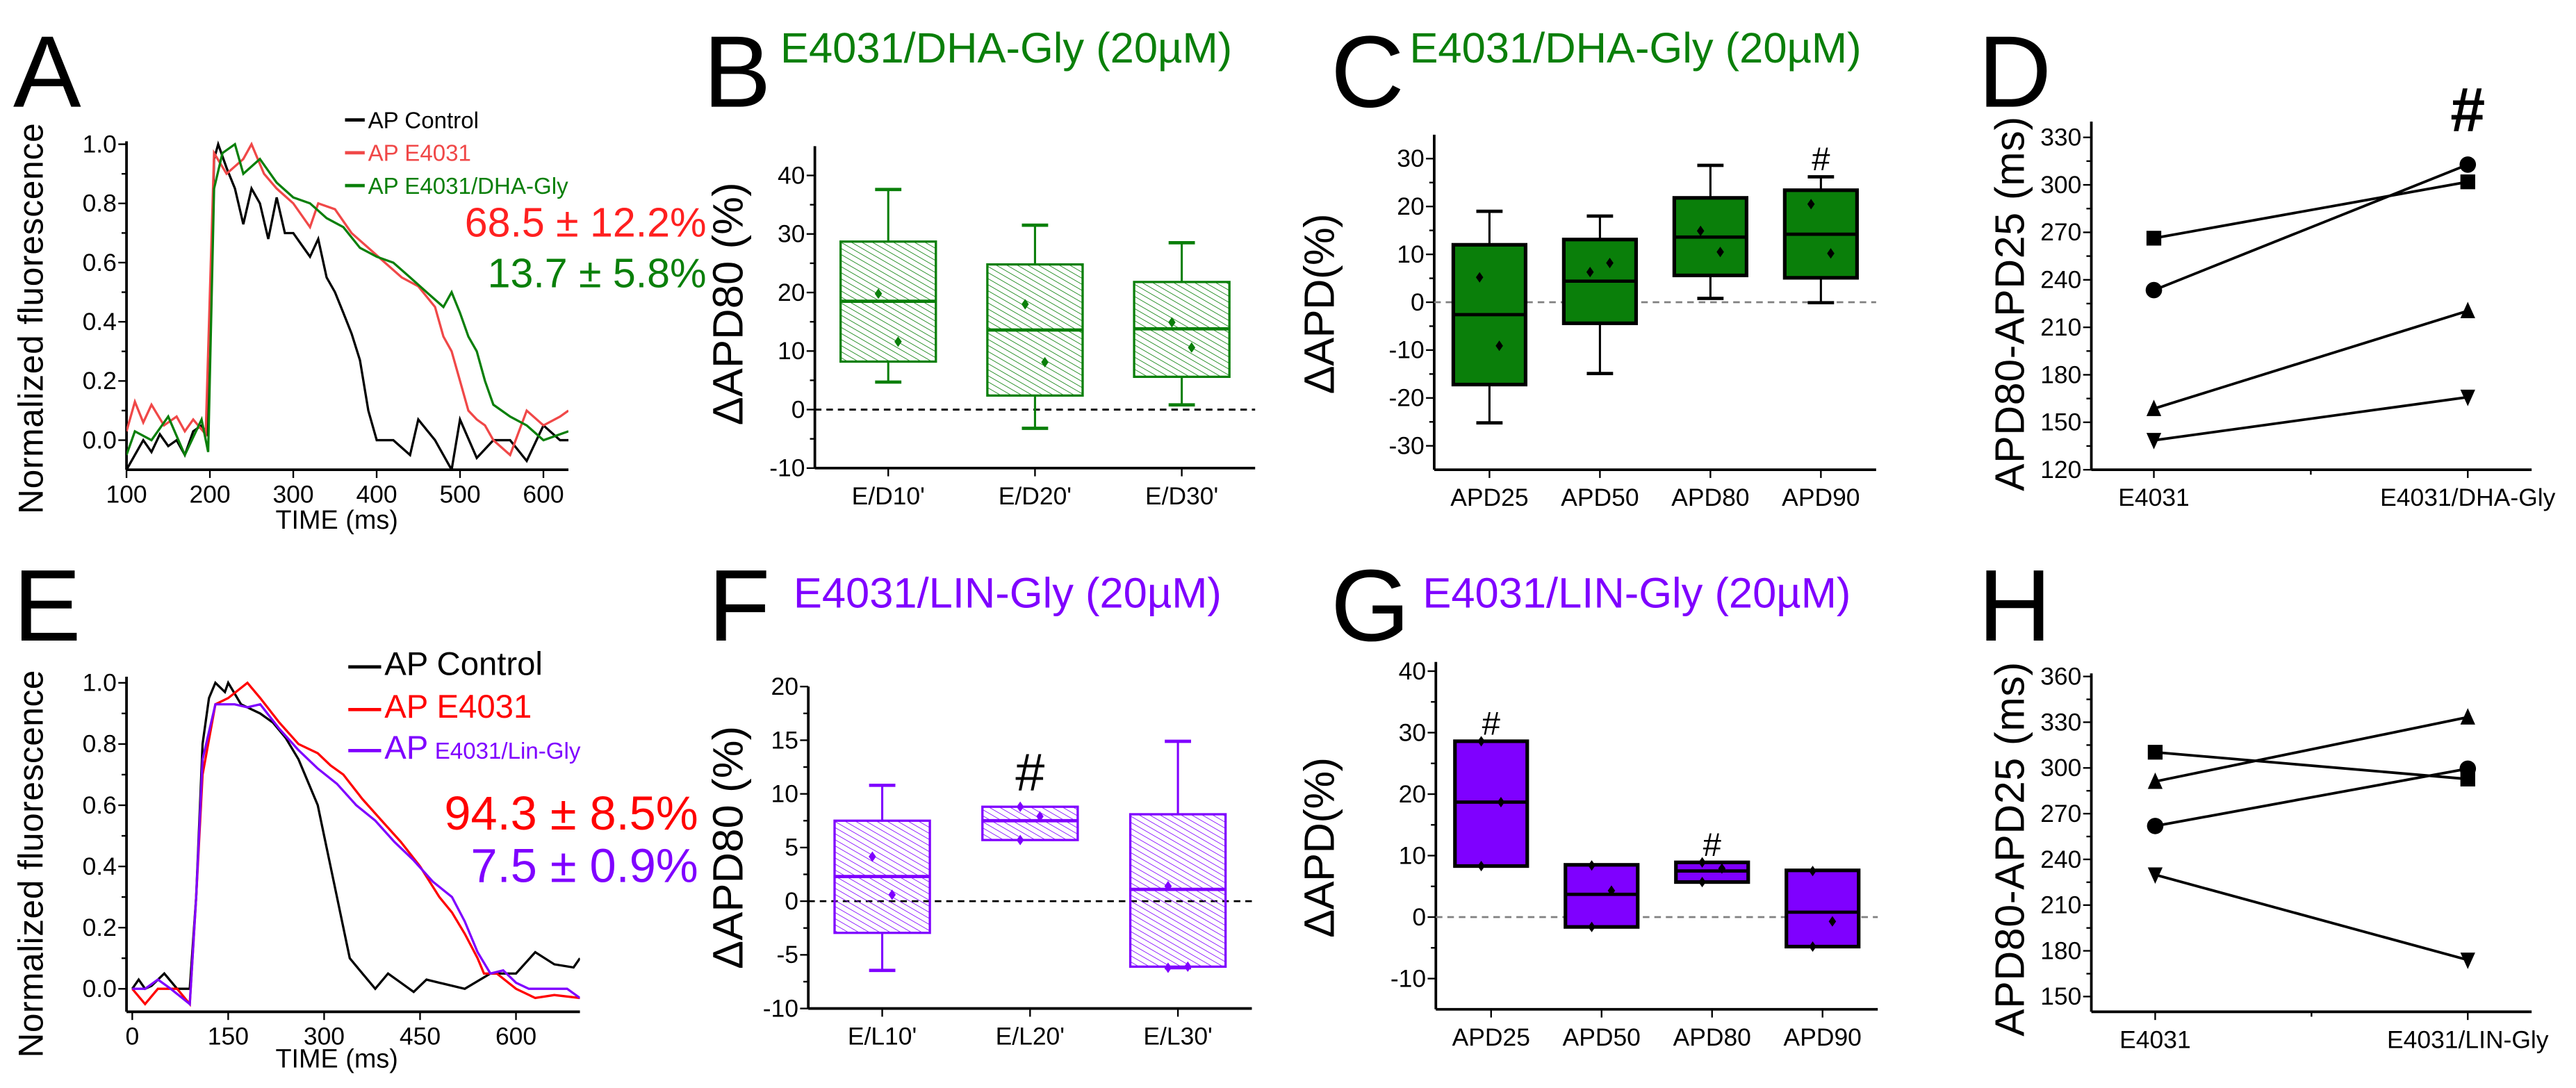 The image size is (2576, 1088). What do you see at coordinates (47, 72) in the screenshot?
I see `panel-letter: A` at bounding box center [47, 72].